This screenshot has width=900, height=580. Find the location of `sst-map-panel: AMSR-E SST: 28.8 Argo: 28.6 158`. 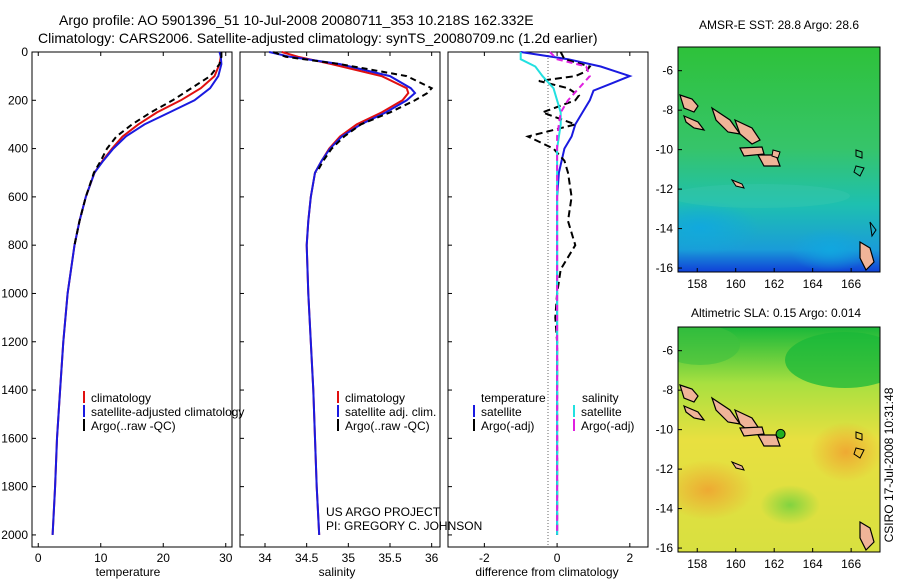

sst-map-panel: AMSR-E SST: 28.8 Argo: 28.6 158 is located at coordinates (768, 154).